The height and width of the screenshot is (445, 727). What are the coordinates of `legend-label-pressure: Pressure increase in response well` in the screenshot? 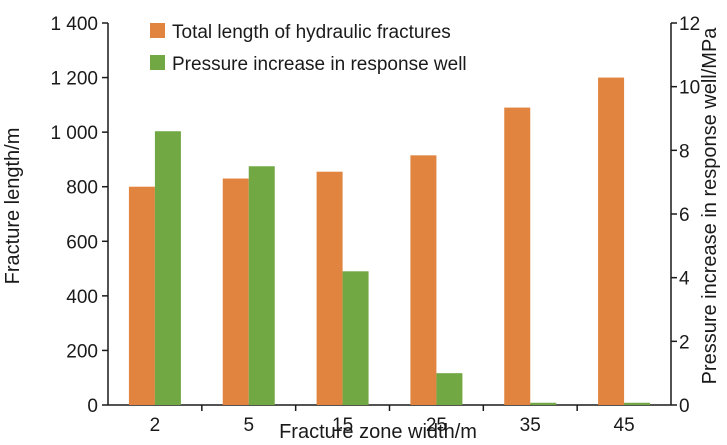 It's located at (319, 64).